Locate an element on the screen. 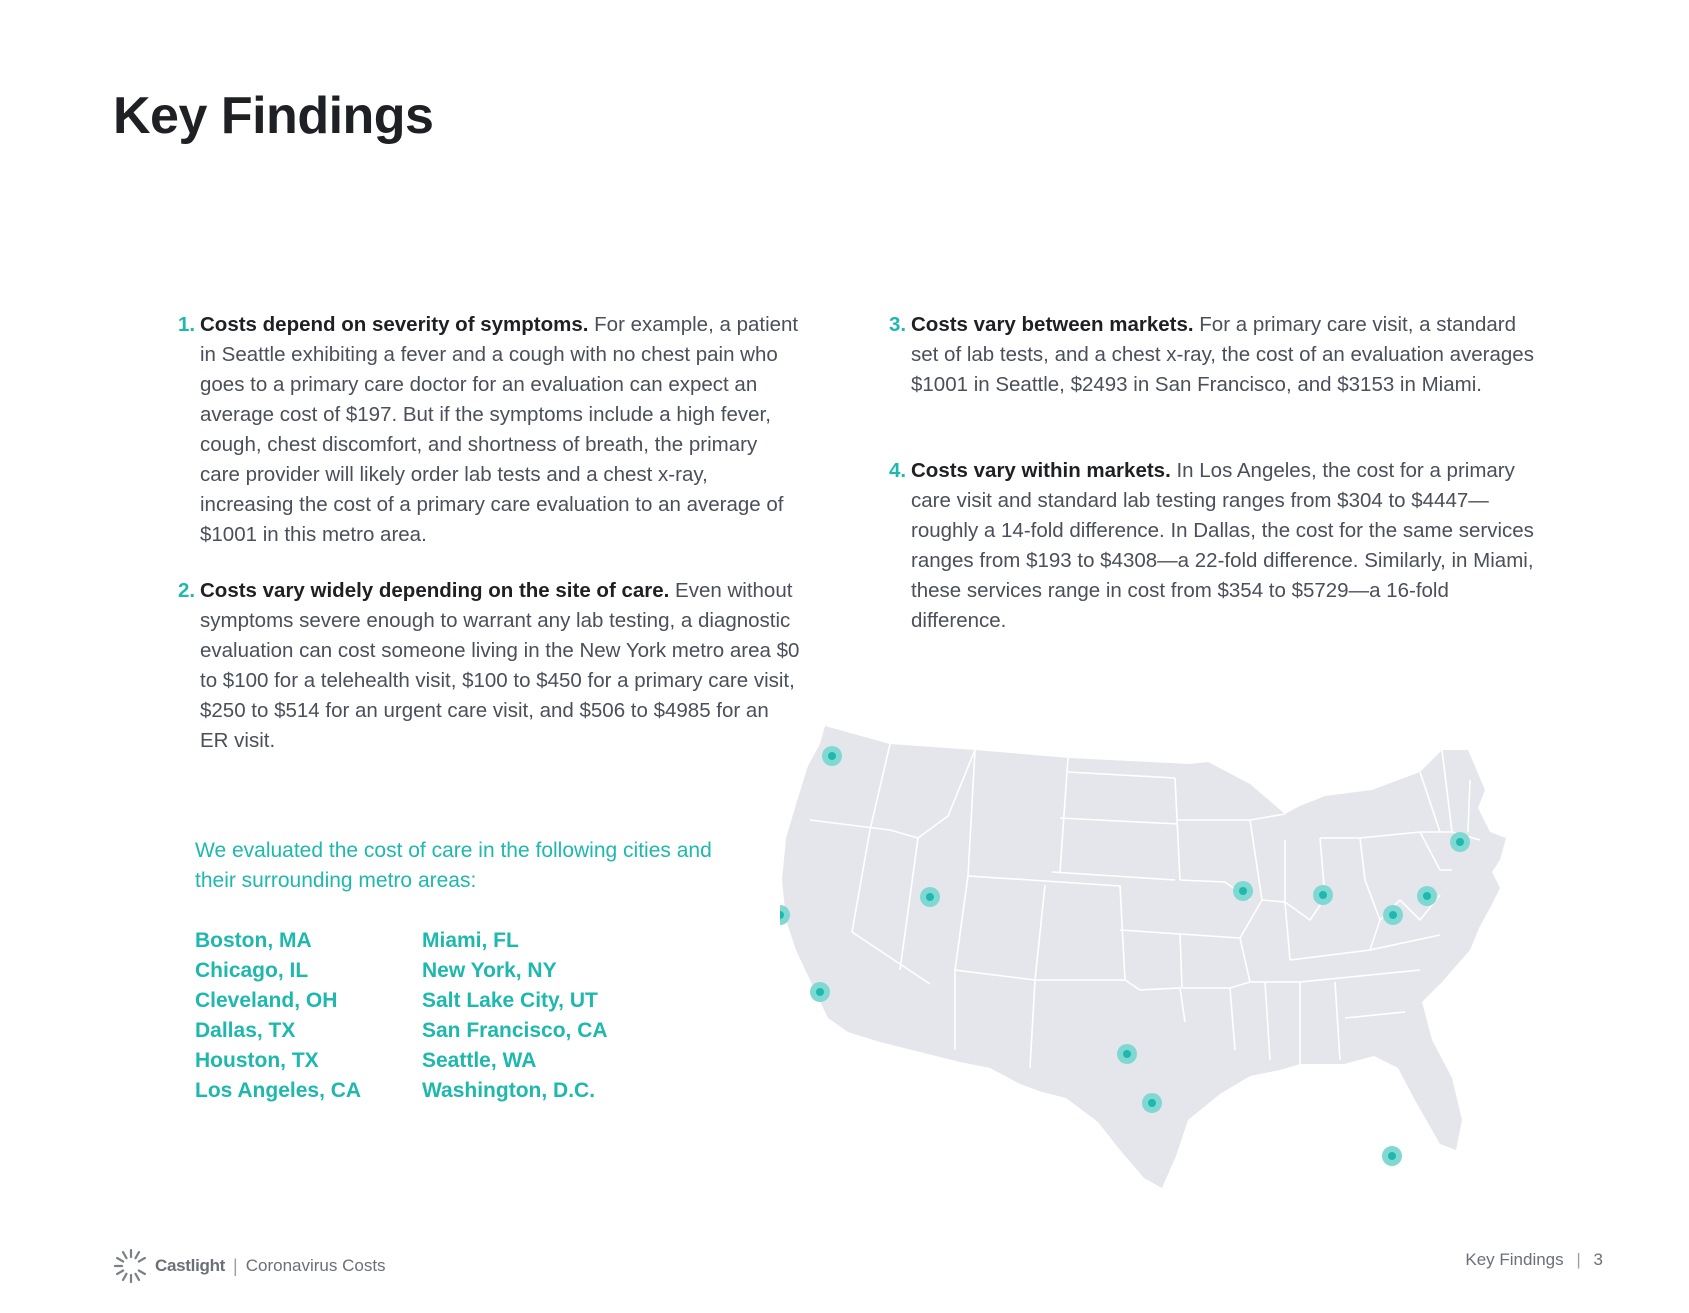 This screenshot has width=1689, height=1313. castlight-logo-icon is located at coordinates (129, 1266).